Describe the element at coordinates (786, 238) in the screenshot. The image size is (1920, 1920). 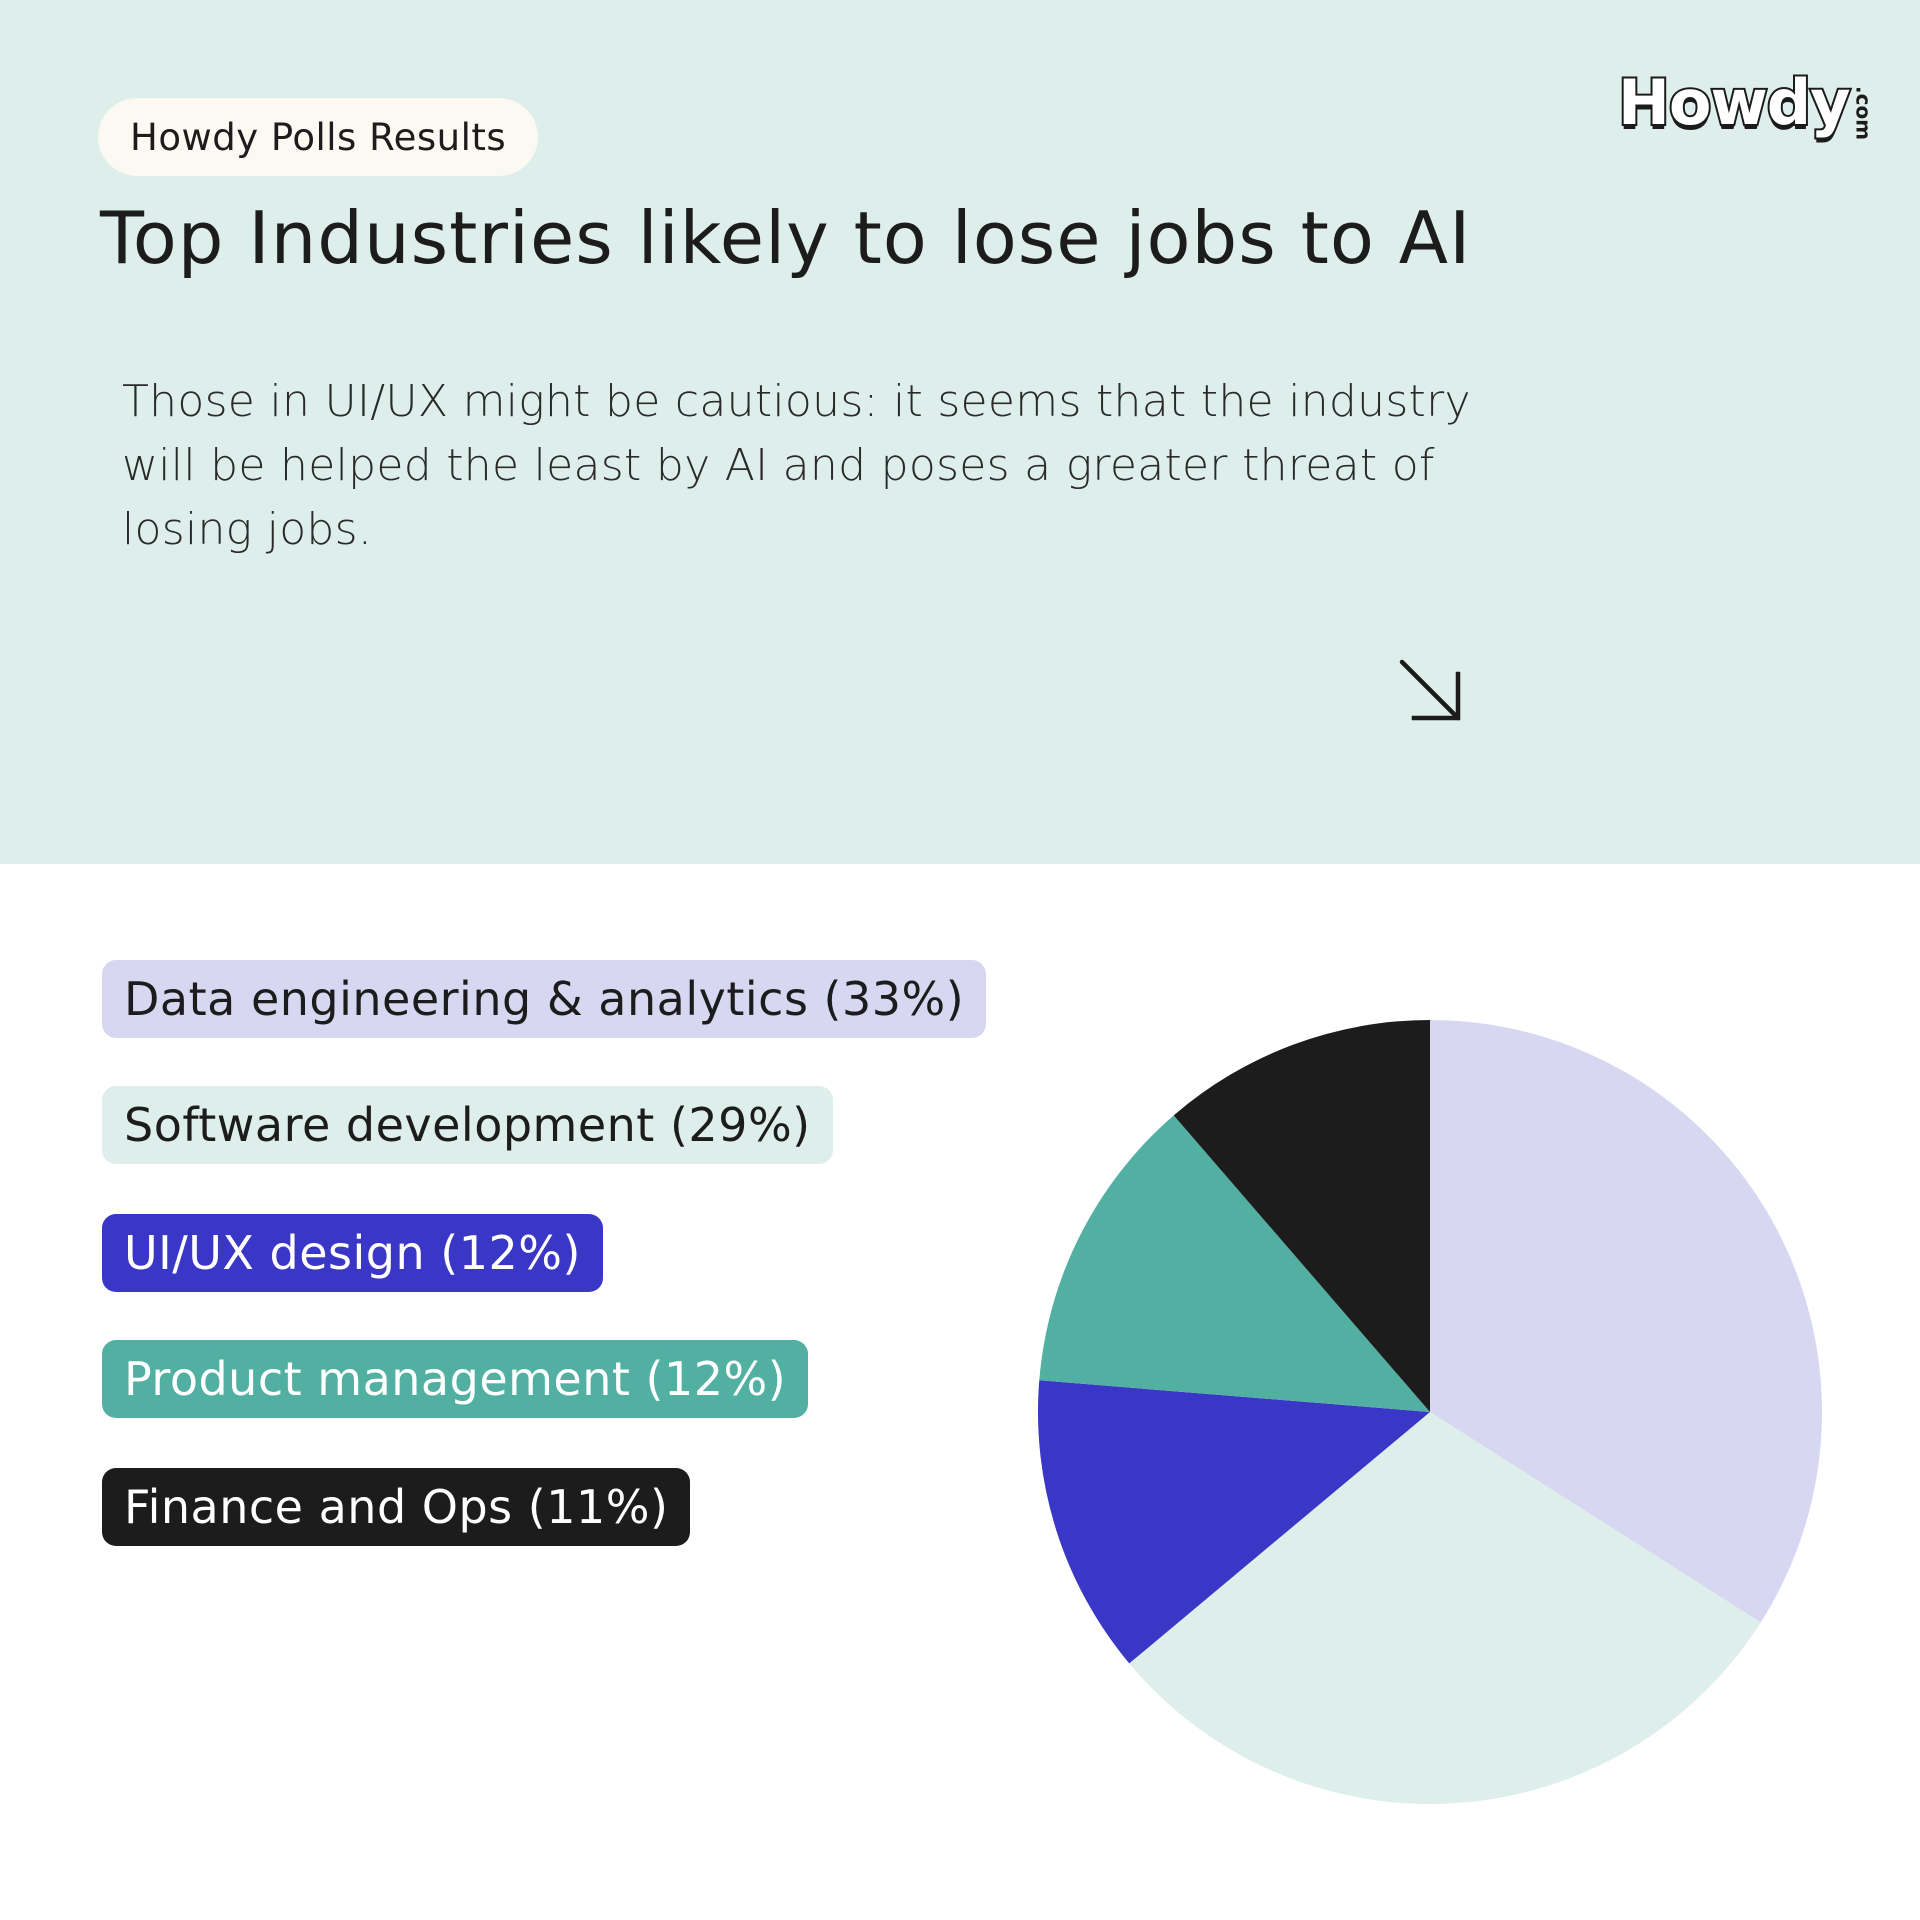
I see `page-title: Top Industries likely to lose jobs to AI` at that location.